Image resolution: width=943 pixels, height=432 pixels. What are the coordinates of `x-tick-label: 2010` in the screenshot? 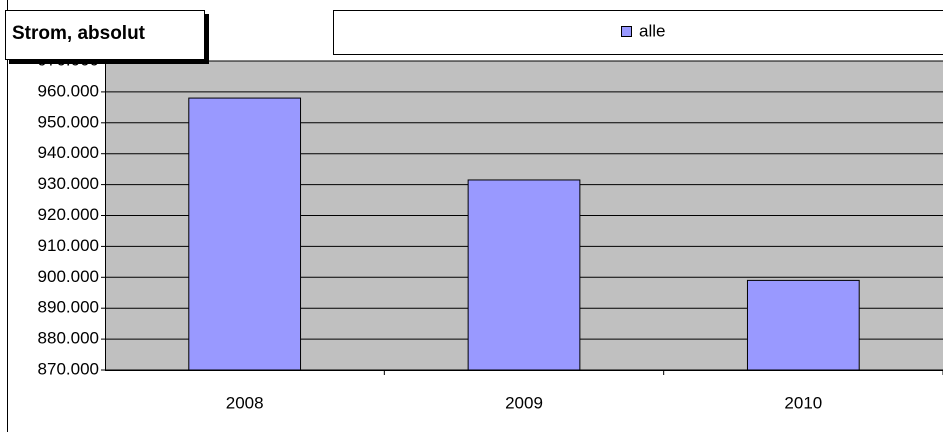 It's located at (803, 402).